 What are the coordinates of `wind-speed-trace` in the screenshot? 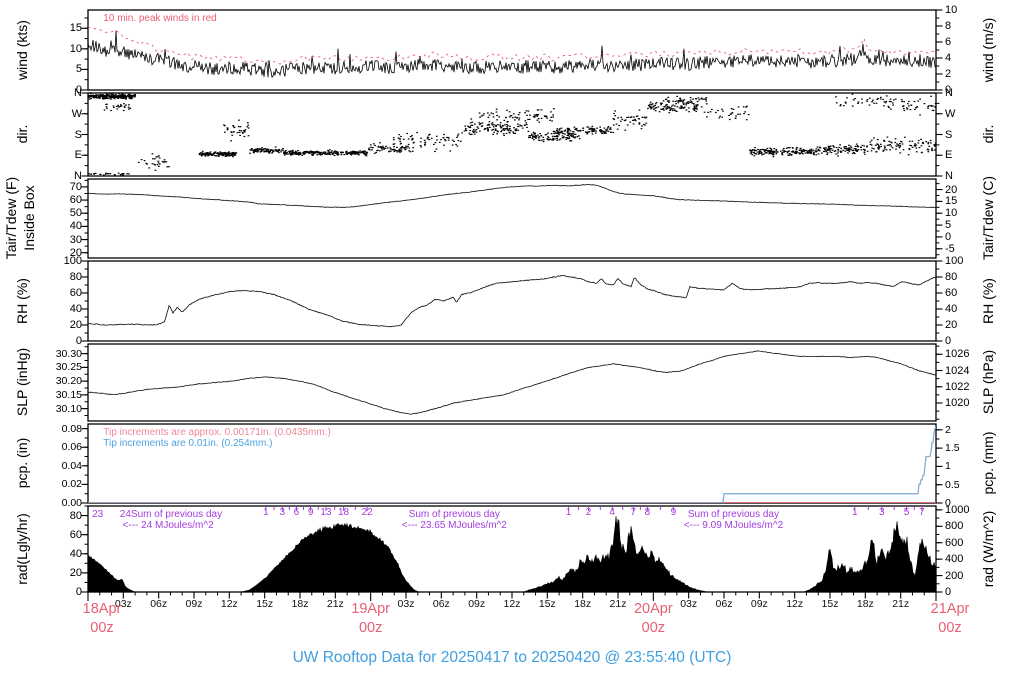 It's located at (512, 54).